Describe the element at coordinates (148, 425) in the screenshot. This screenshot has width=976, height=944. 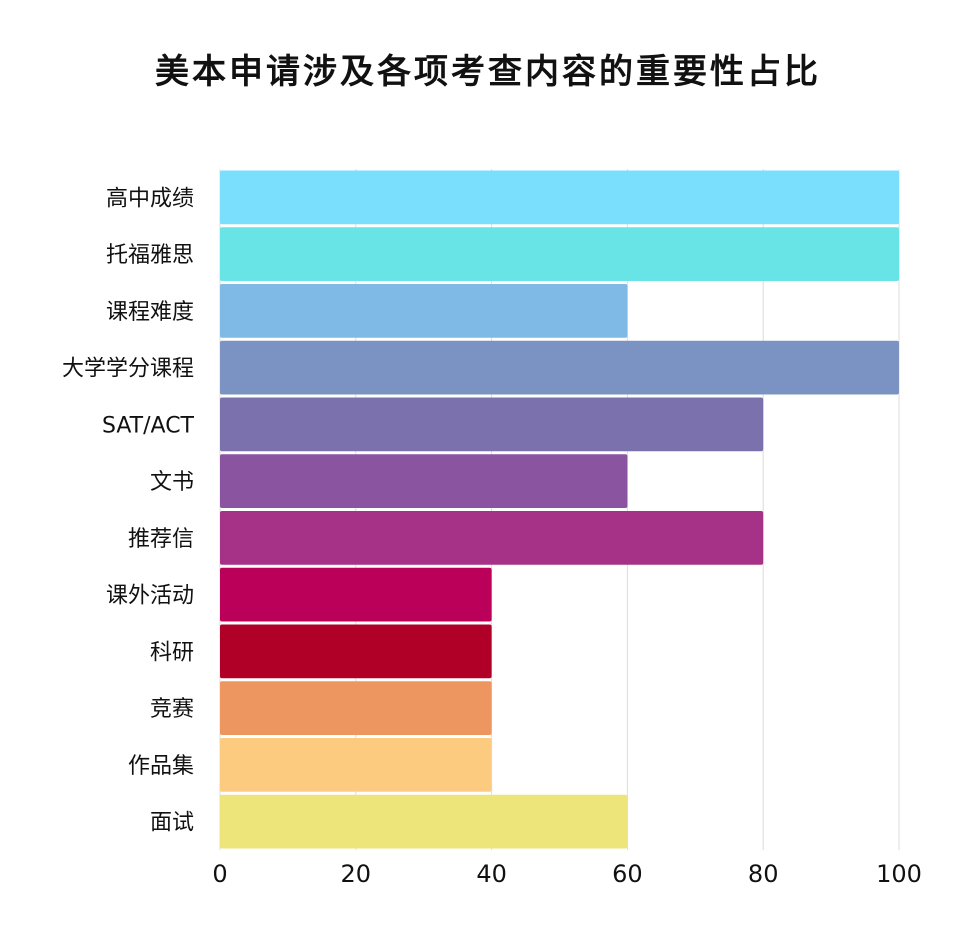
I see `category-label: SAT/ACT` at that location.